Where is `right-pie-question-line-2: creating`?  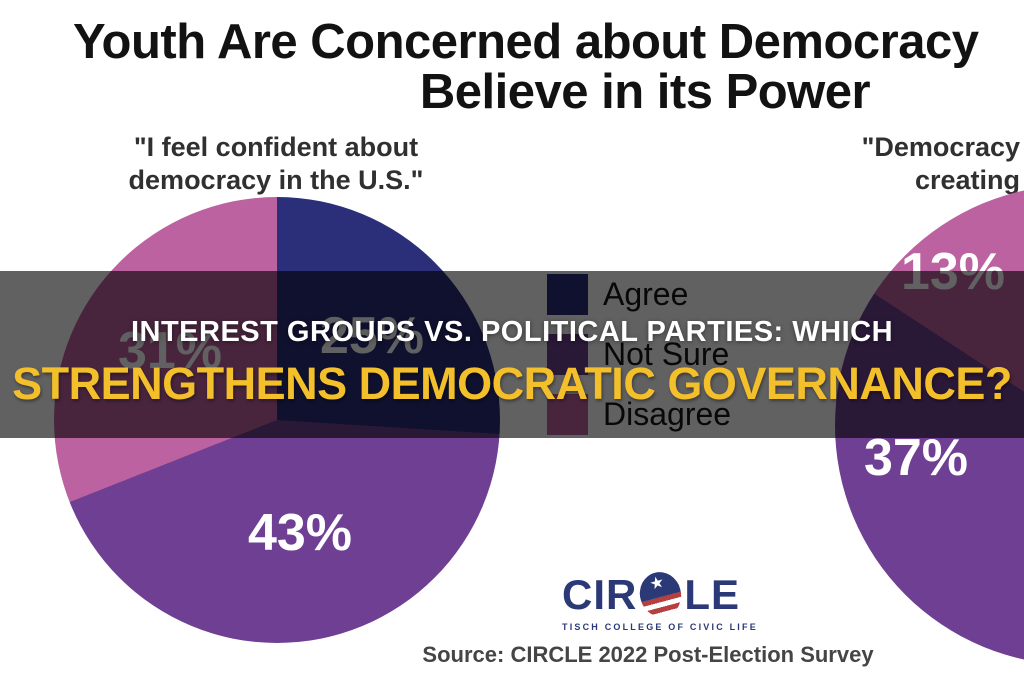 right-pie-question-line-2: creating is located at coordinates (967, 180).